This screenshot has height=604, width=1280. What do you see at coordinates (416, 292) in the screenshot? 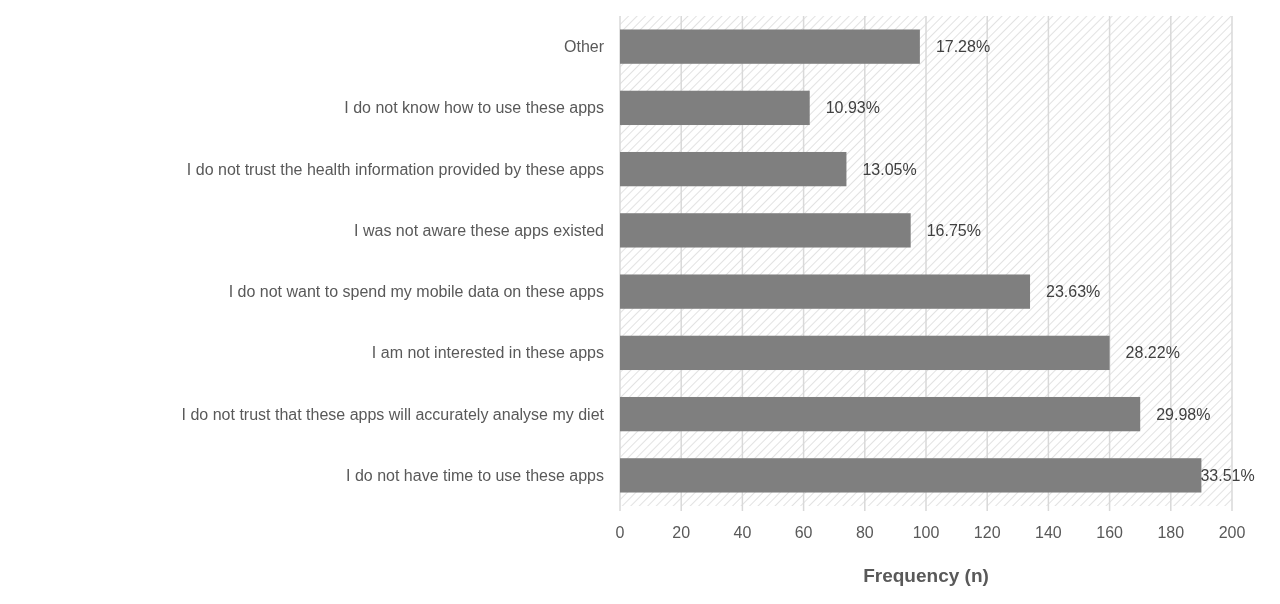
I see `y-tick-label: I do not want to spend my mobile data on these apps` at bounding box center [416, 292].